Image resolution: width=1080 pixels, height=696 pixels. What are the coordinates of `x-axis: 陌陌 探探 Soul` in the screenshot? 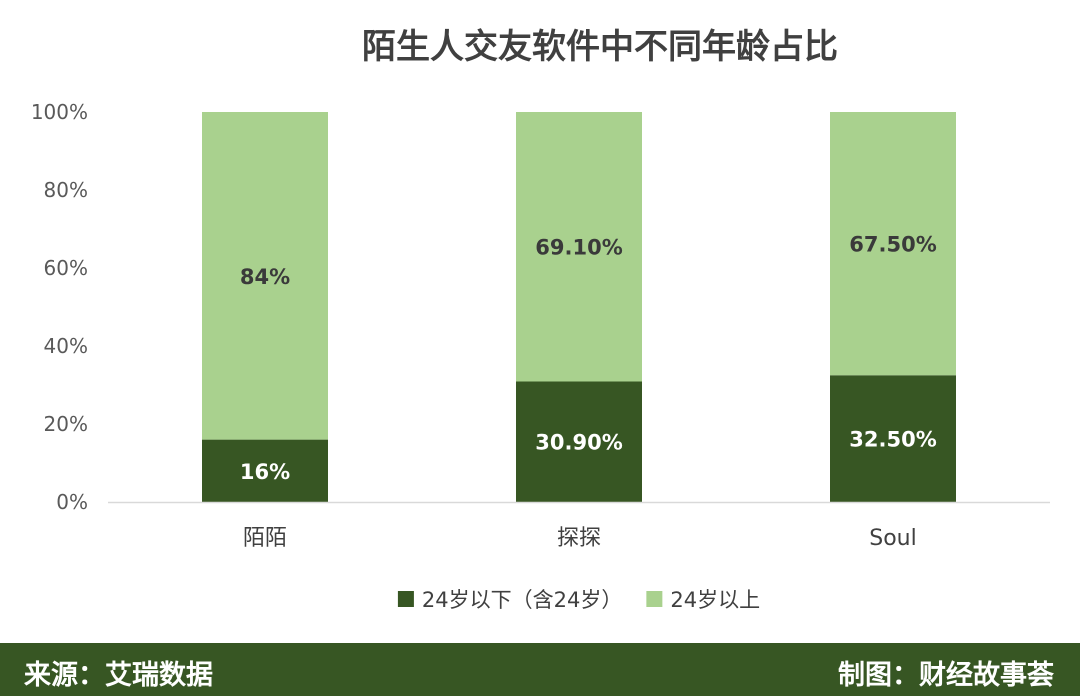 It's located at (579, 526).